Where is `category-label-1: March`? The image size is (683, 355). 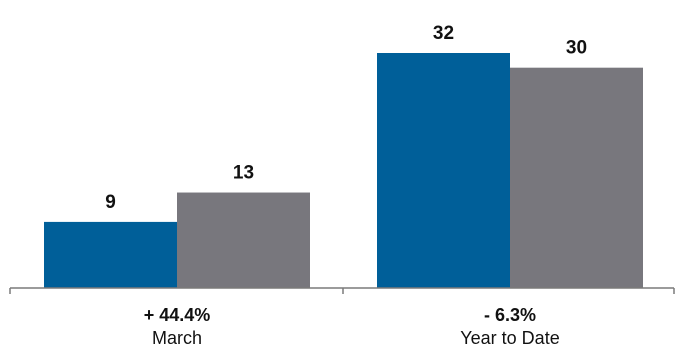 category-label-1: March is located at coordinates (177, 338).